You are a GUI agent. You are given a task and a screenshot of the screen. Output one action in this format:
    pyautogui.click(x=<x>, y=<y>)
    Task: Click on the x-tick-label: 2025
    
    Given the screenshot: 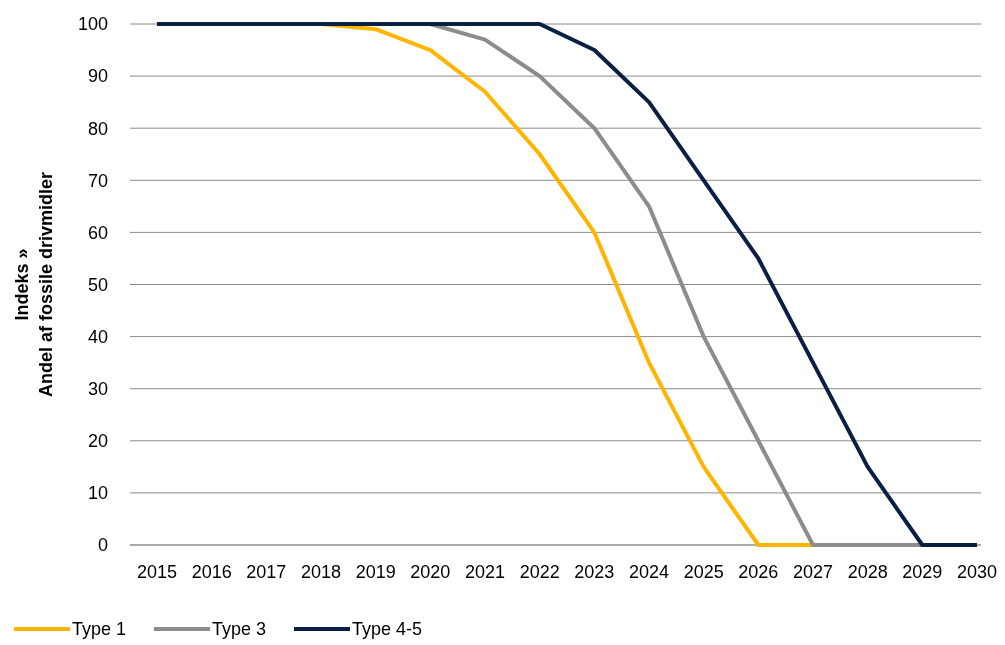 What is the action you would take?
    pyautogui.click(x=703, y=572)
    